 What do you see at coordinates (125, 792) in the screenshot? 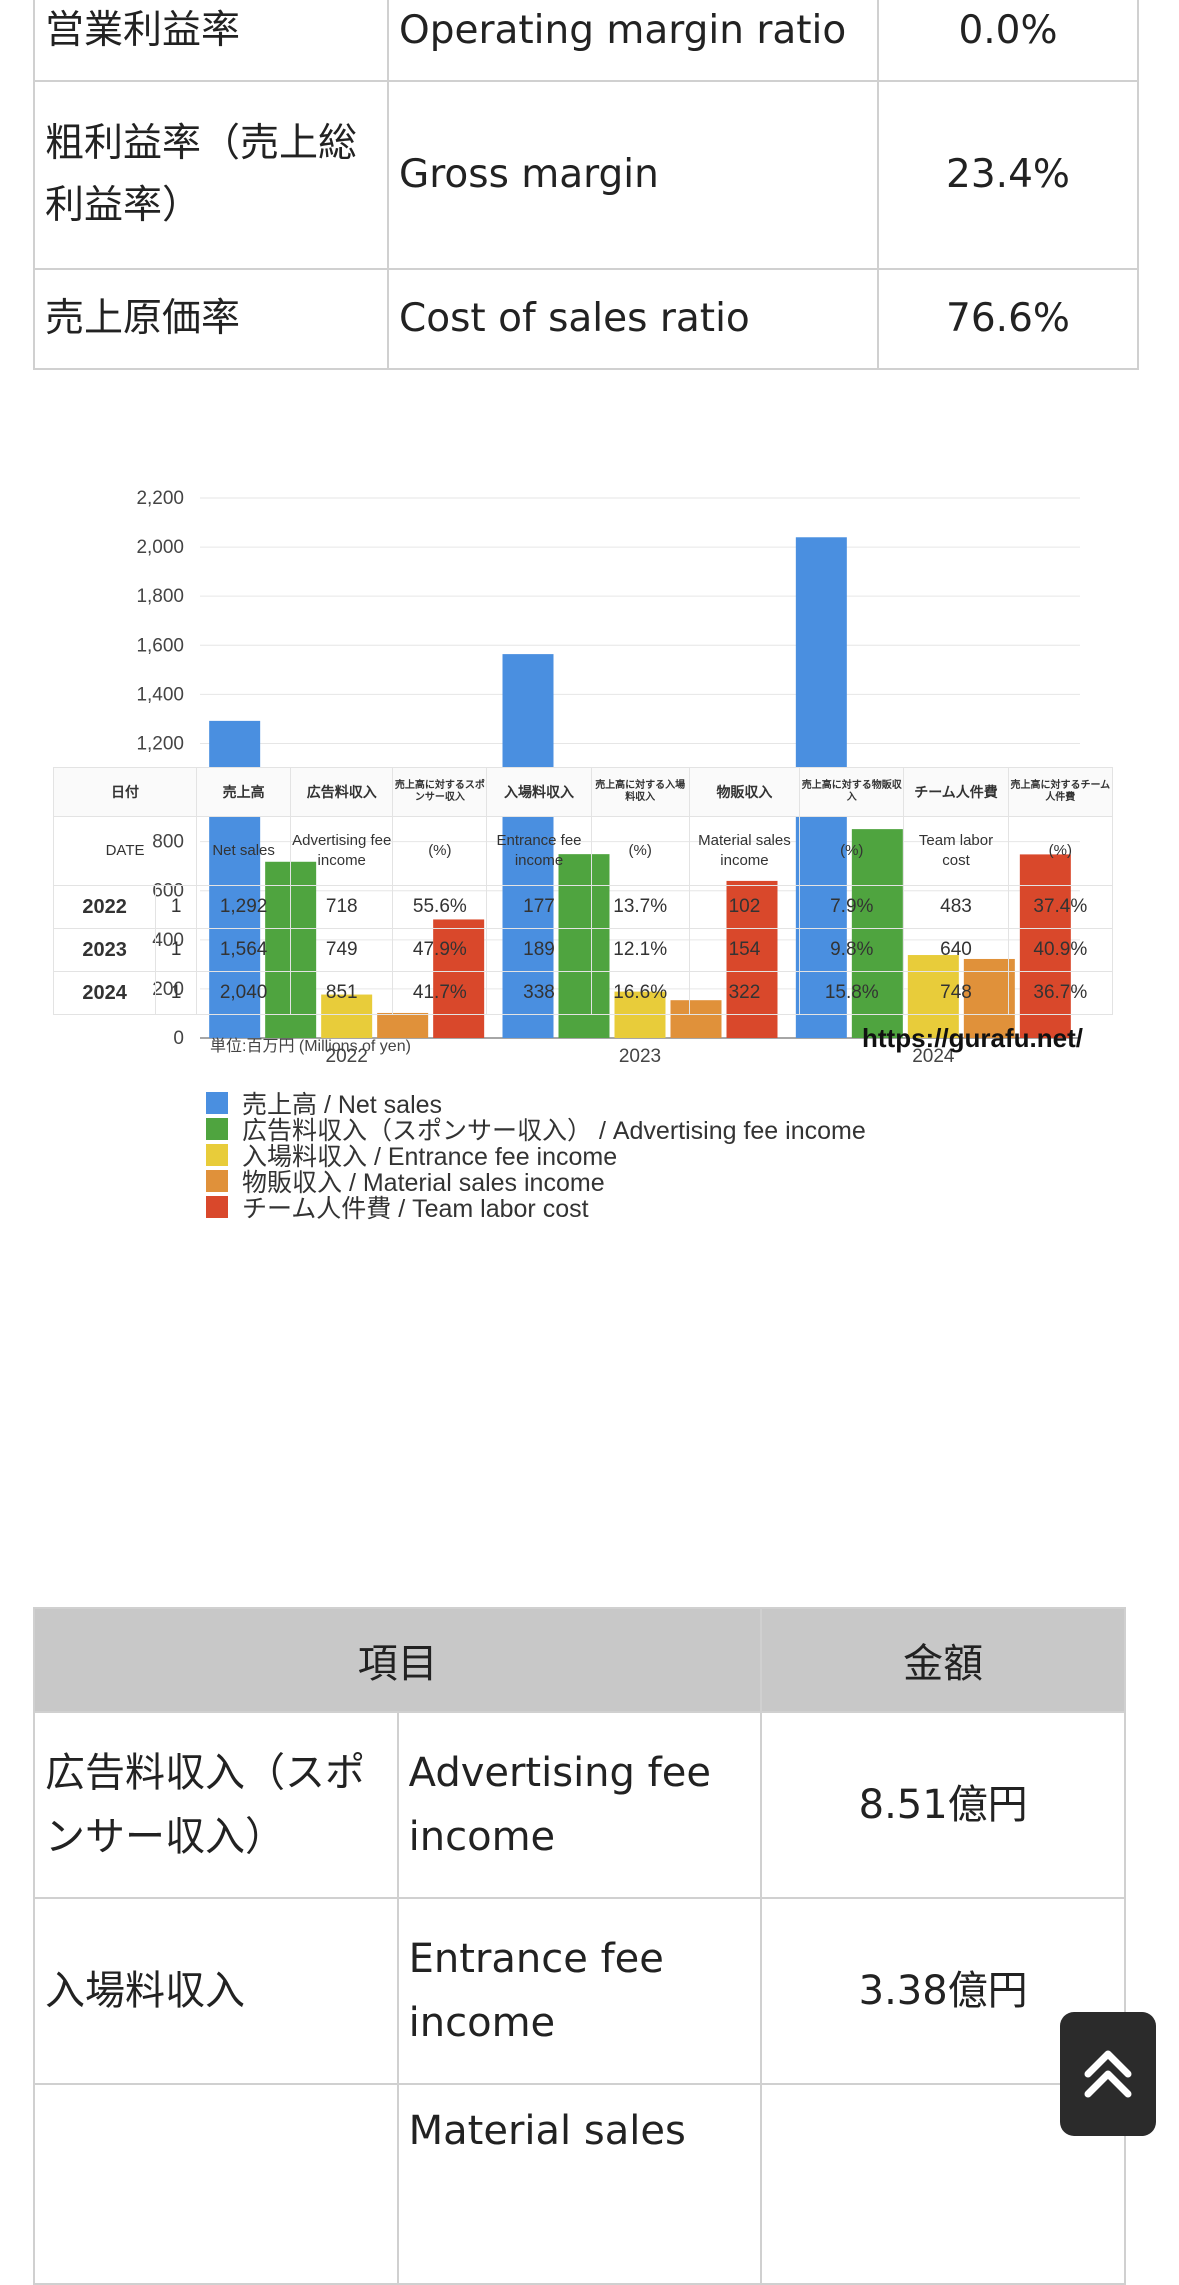
I see `header-cell: 日付` at bounding box center [125, 792].